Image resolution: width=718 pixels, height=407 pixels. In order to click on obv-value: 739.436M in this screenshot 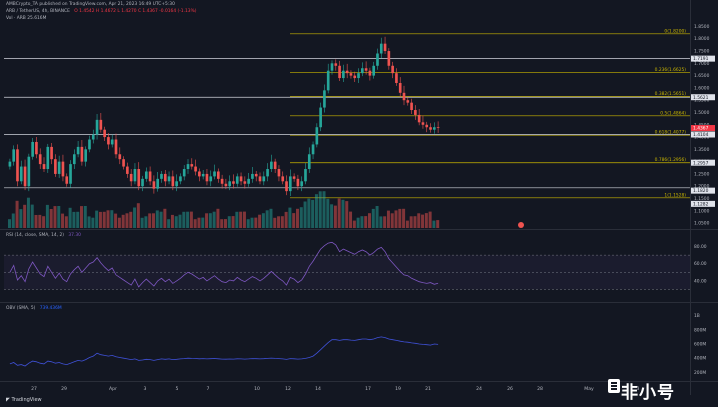, I will do `click(50, 308)`.